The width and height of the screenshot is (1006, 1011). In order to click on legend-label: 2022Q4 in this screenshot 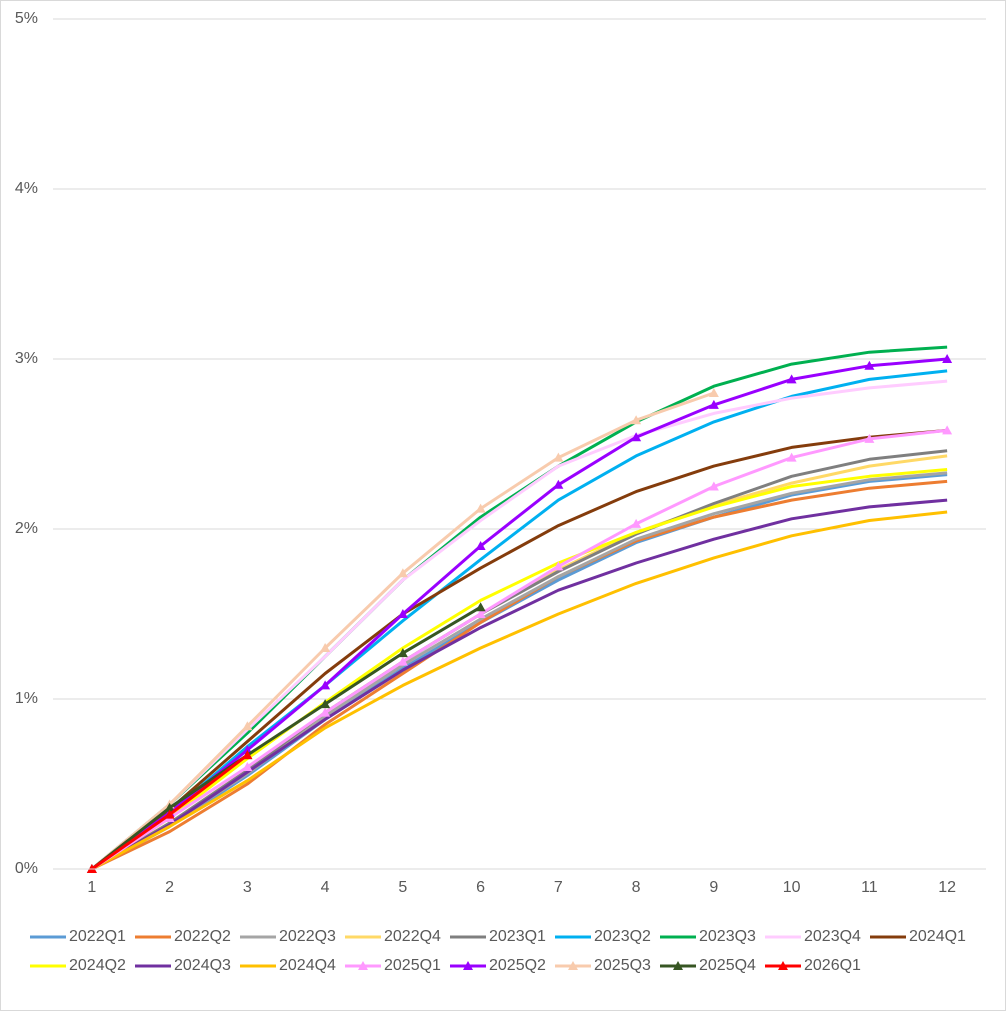, I will do `click(412, 936)`.